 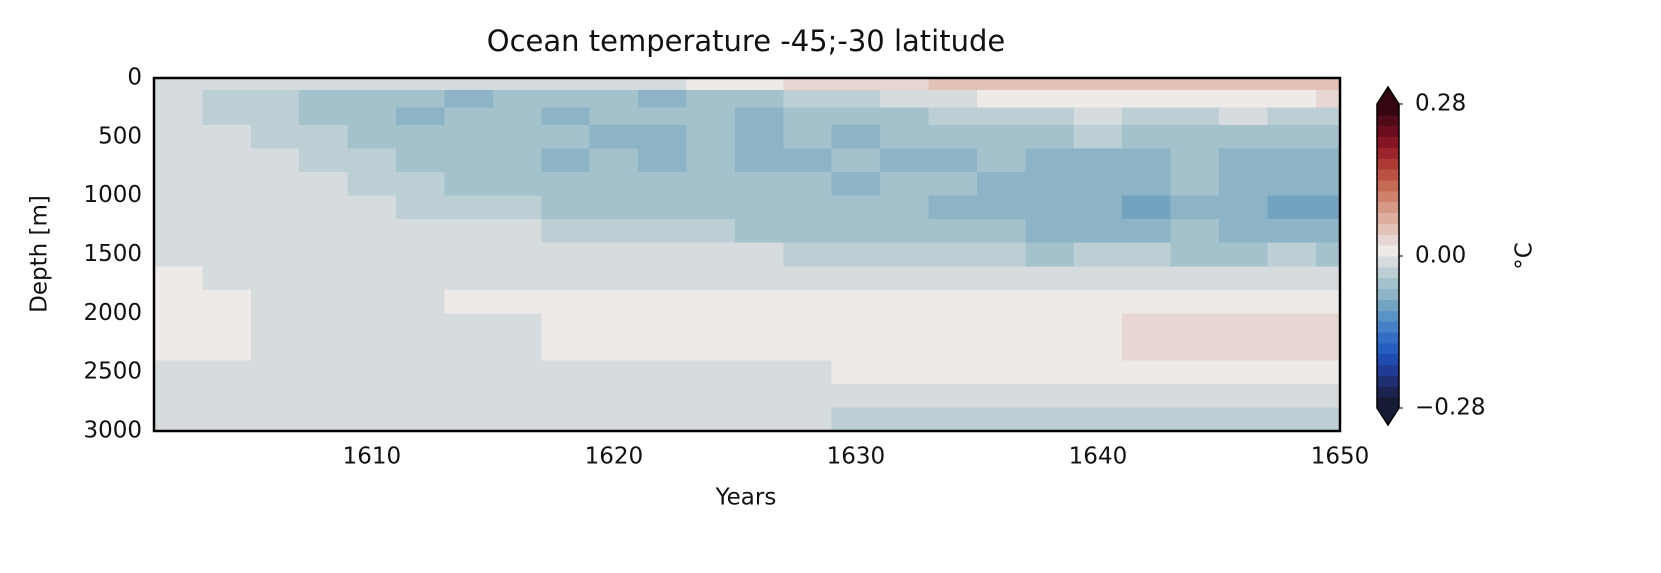 I want to click on x-tick-label: 1610, so click(x=372, y=457).